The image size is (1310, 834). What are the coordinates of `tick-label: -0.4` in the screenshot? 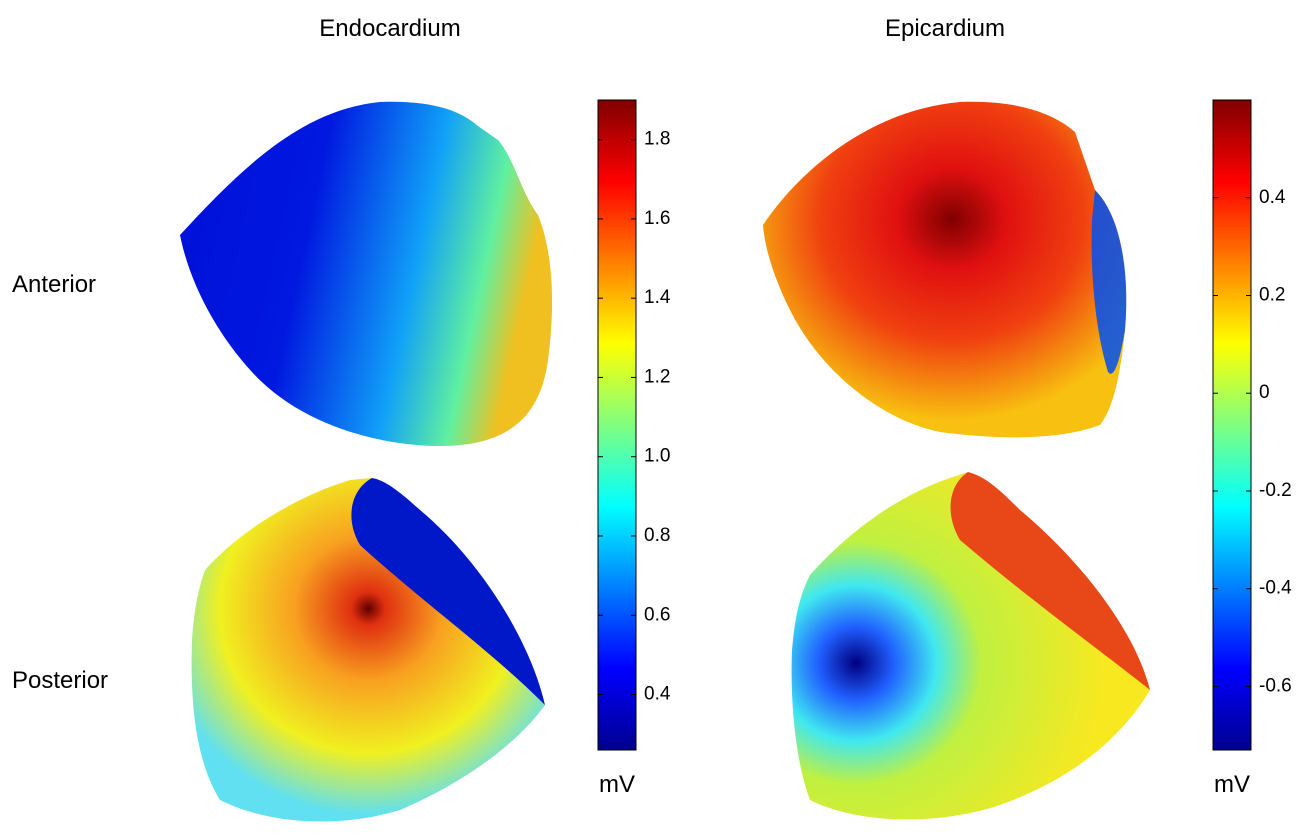 It's located at (1275, 588).